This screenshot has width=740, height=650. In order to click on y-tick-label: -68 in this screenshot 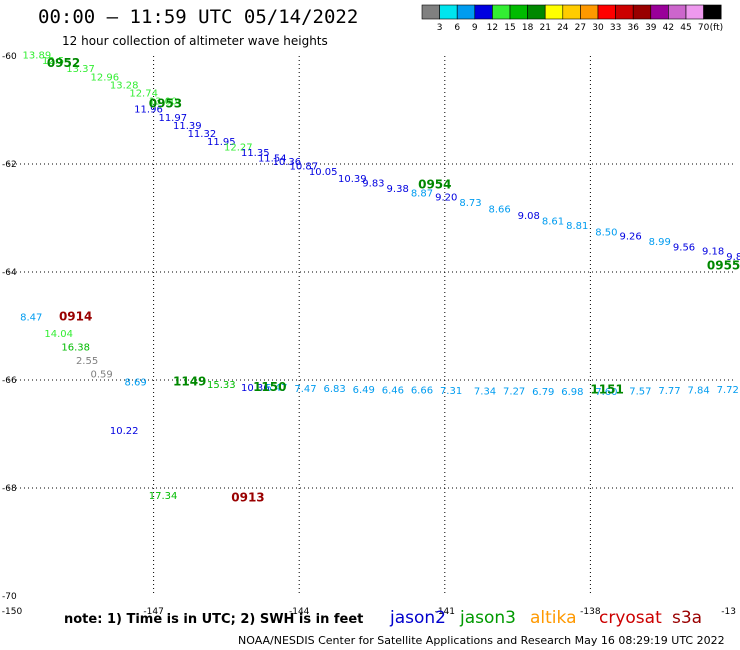, I will do `click(9, 489)`.